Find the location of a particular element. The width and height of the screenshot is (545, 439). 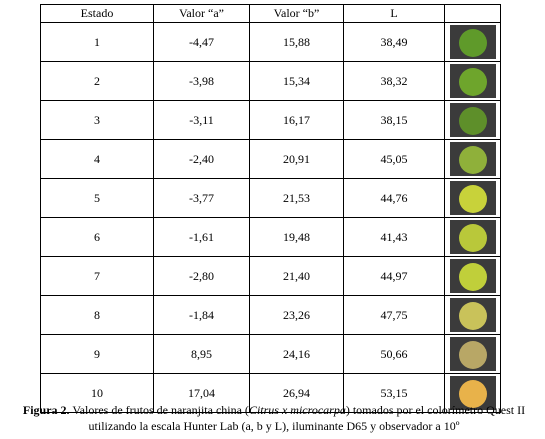

table-cell: 44,76 is located at coordinates (394, 198).